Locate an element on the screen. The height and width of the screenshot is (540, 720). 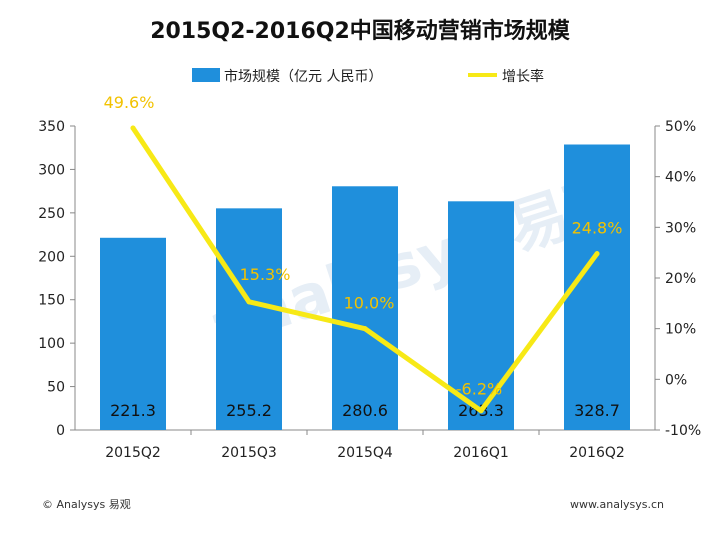
y-left-tick-label: 50 is located at coordinates (56, 388).